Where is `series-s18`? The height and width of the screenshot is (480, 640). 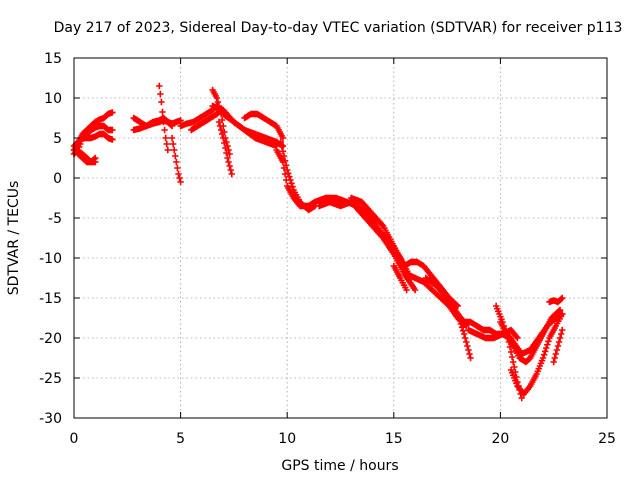
series-s18 is located at coordinates (298, 176).